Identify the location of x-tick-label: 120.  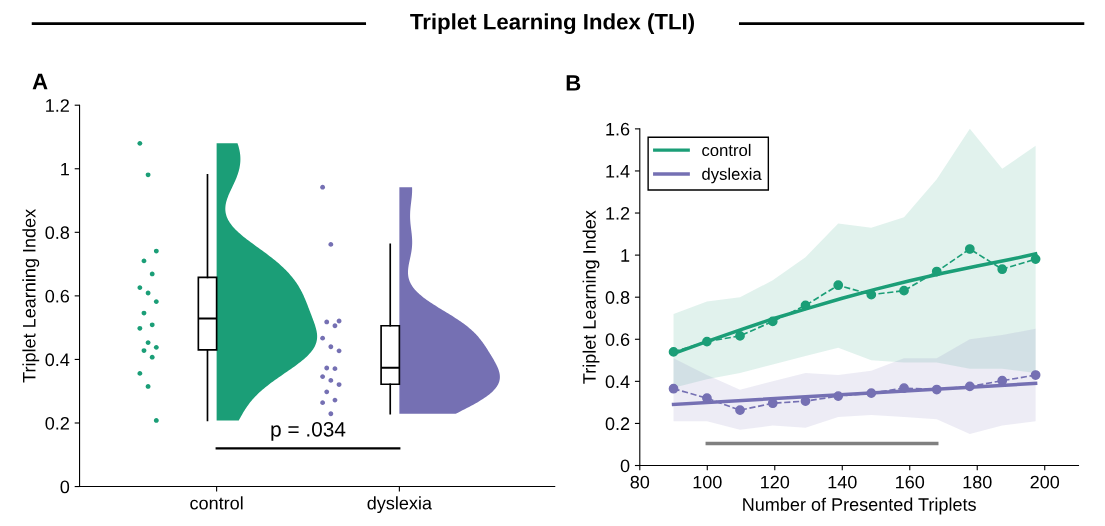
(775, 482).